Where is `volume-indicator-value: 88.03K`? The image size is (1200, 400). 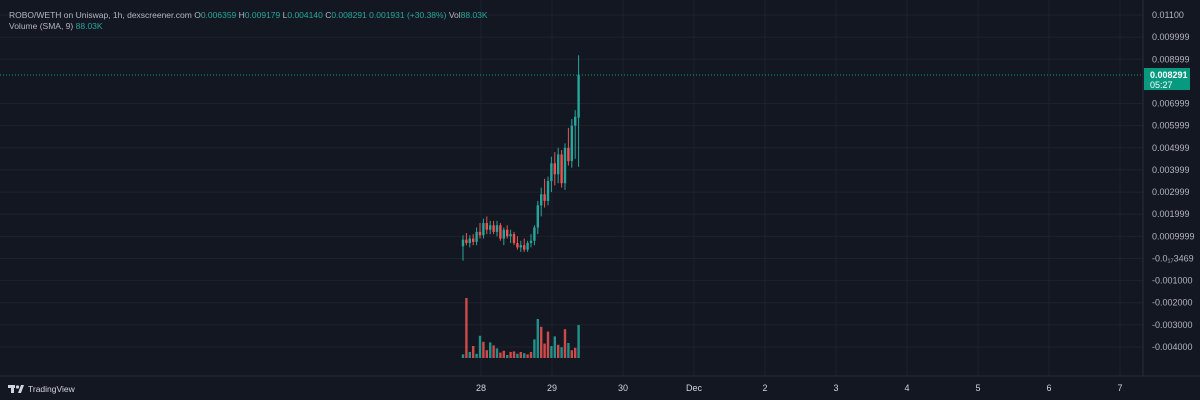
volume-indicator-value: 88.03K is located at coordinates (89, 26).